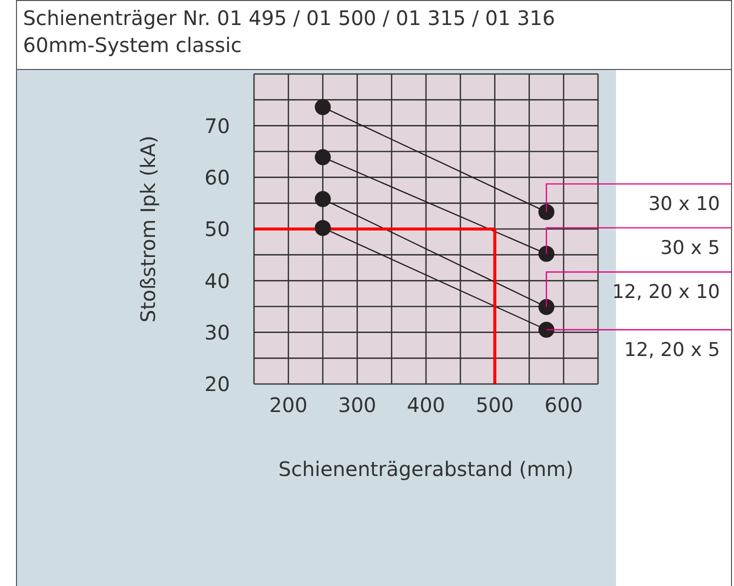 The width and height of the screenshot is (734, 586). Describe the element at coordinates (217, 280) in the screenshot. I see `y-tick-label: 40` at that location.